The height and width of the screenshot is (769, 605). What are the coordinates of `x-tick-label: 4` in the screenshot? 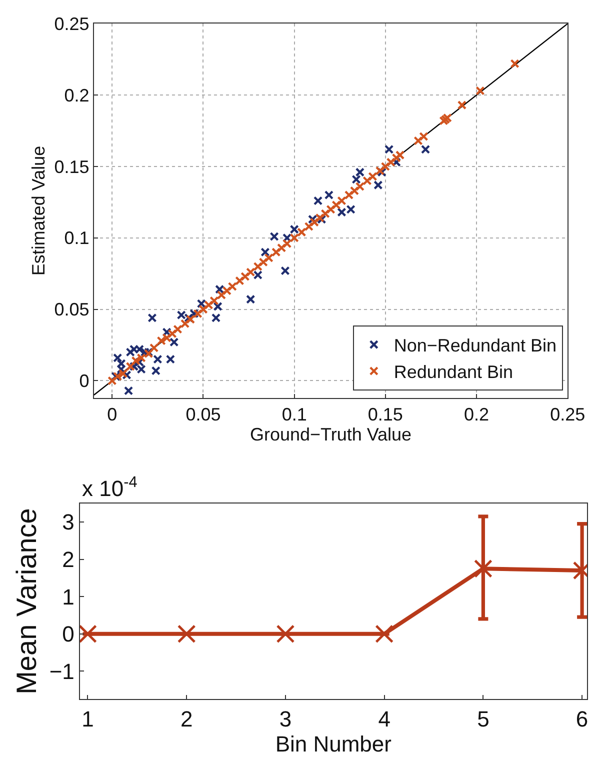 It's located at (384, 719).